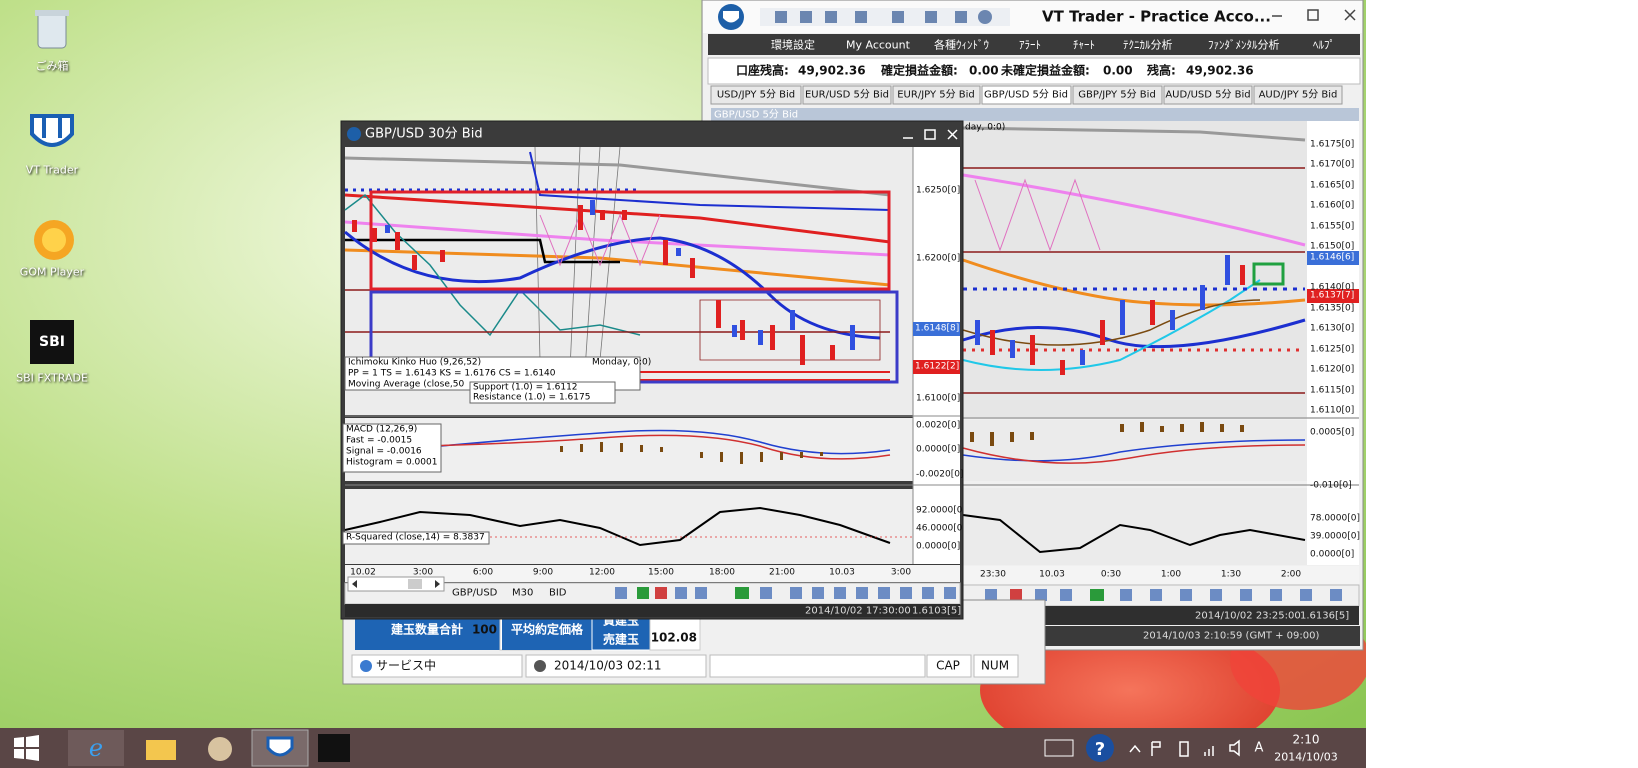 The width and height of the screenshot is (1638, 768). Describe the element at coordinates (415, 537) in the screenshot. I see `lg-text: R-Squared (close,14) = 8.3837` at that location.